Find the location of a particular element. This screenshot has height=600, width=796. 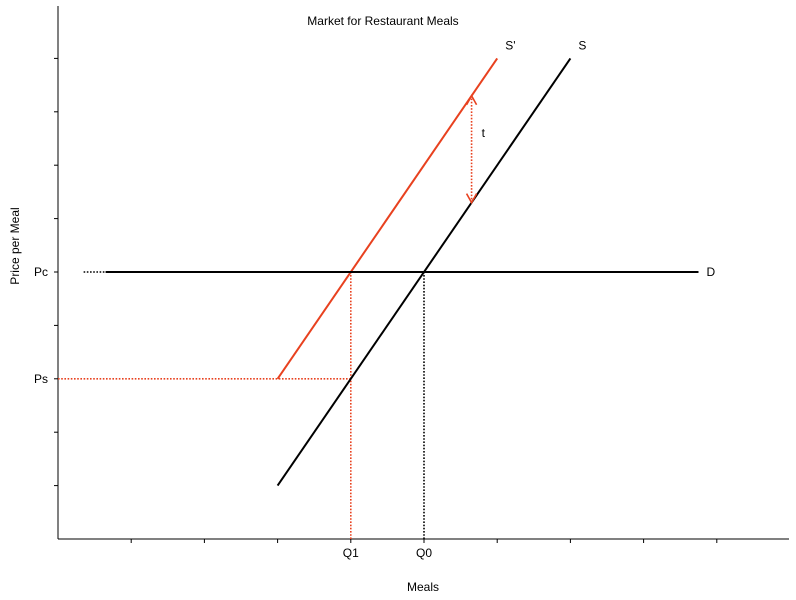

y-axis-label: Price per Meal is located at coordinates (15, 245).